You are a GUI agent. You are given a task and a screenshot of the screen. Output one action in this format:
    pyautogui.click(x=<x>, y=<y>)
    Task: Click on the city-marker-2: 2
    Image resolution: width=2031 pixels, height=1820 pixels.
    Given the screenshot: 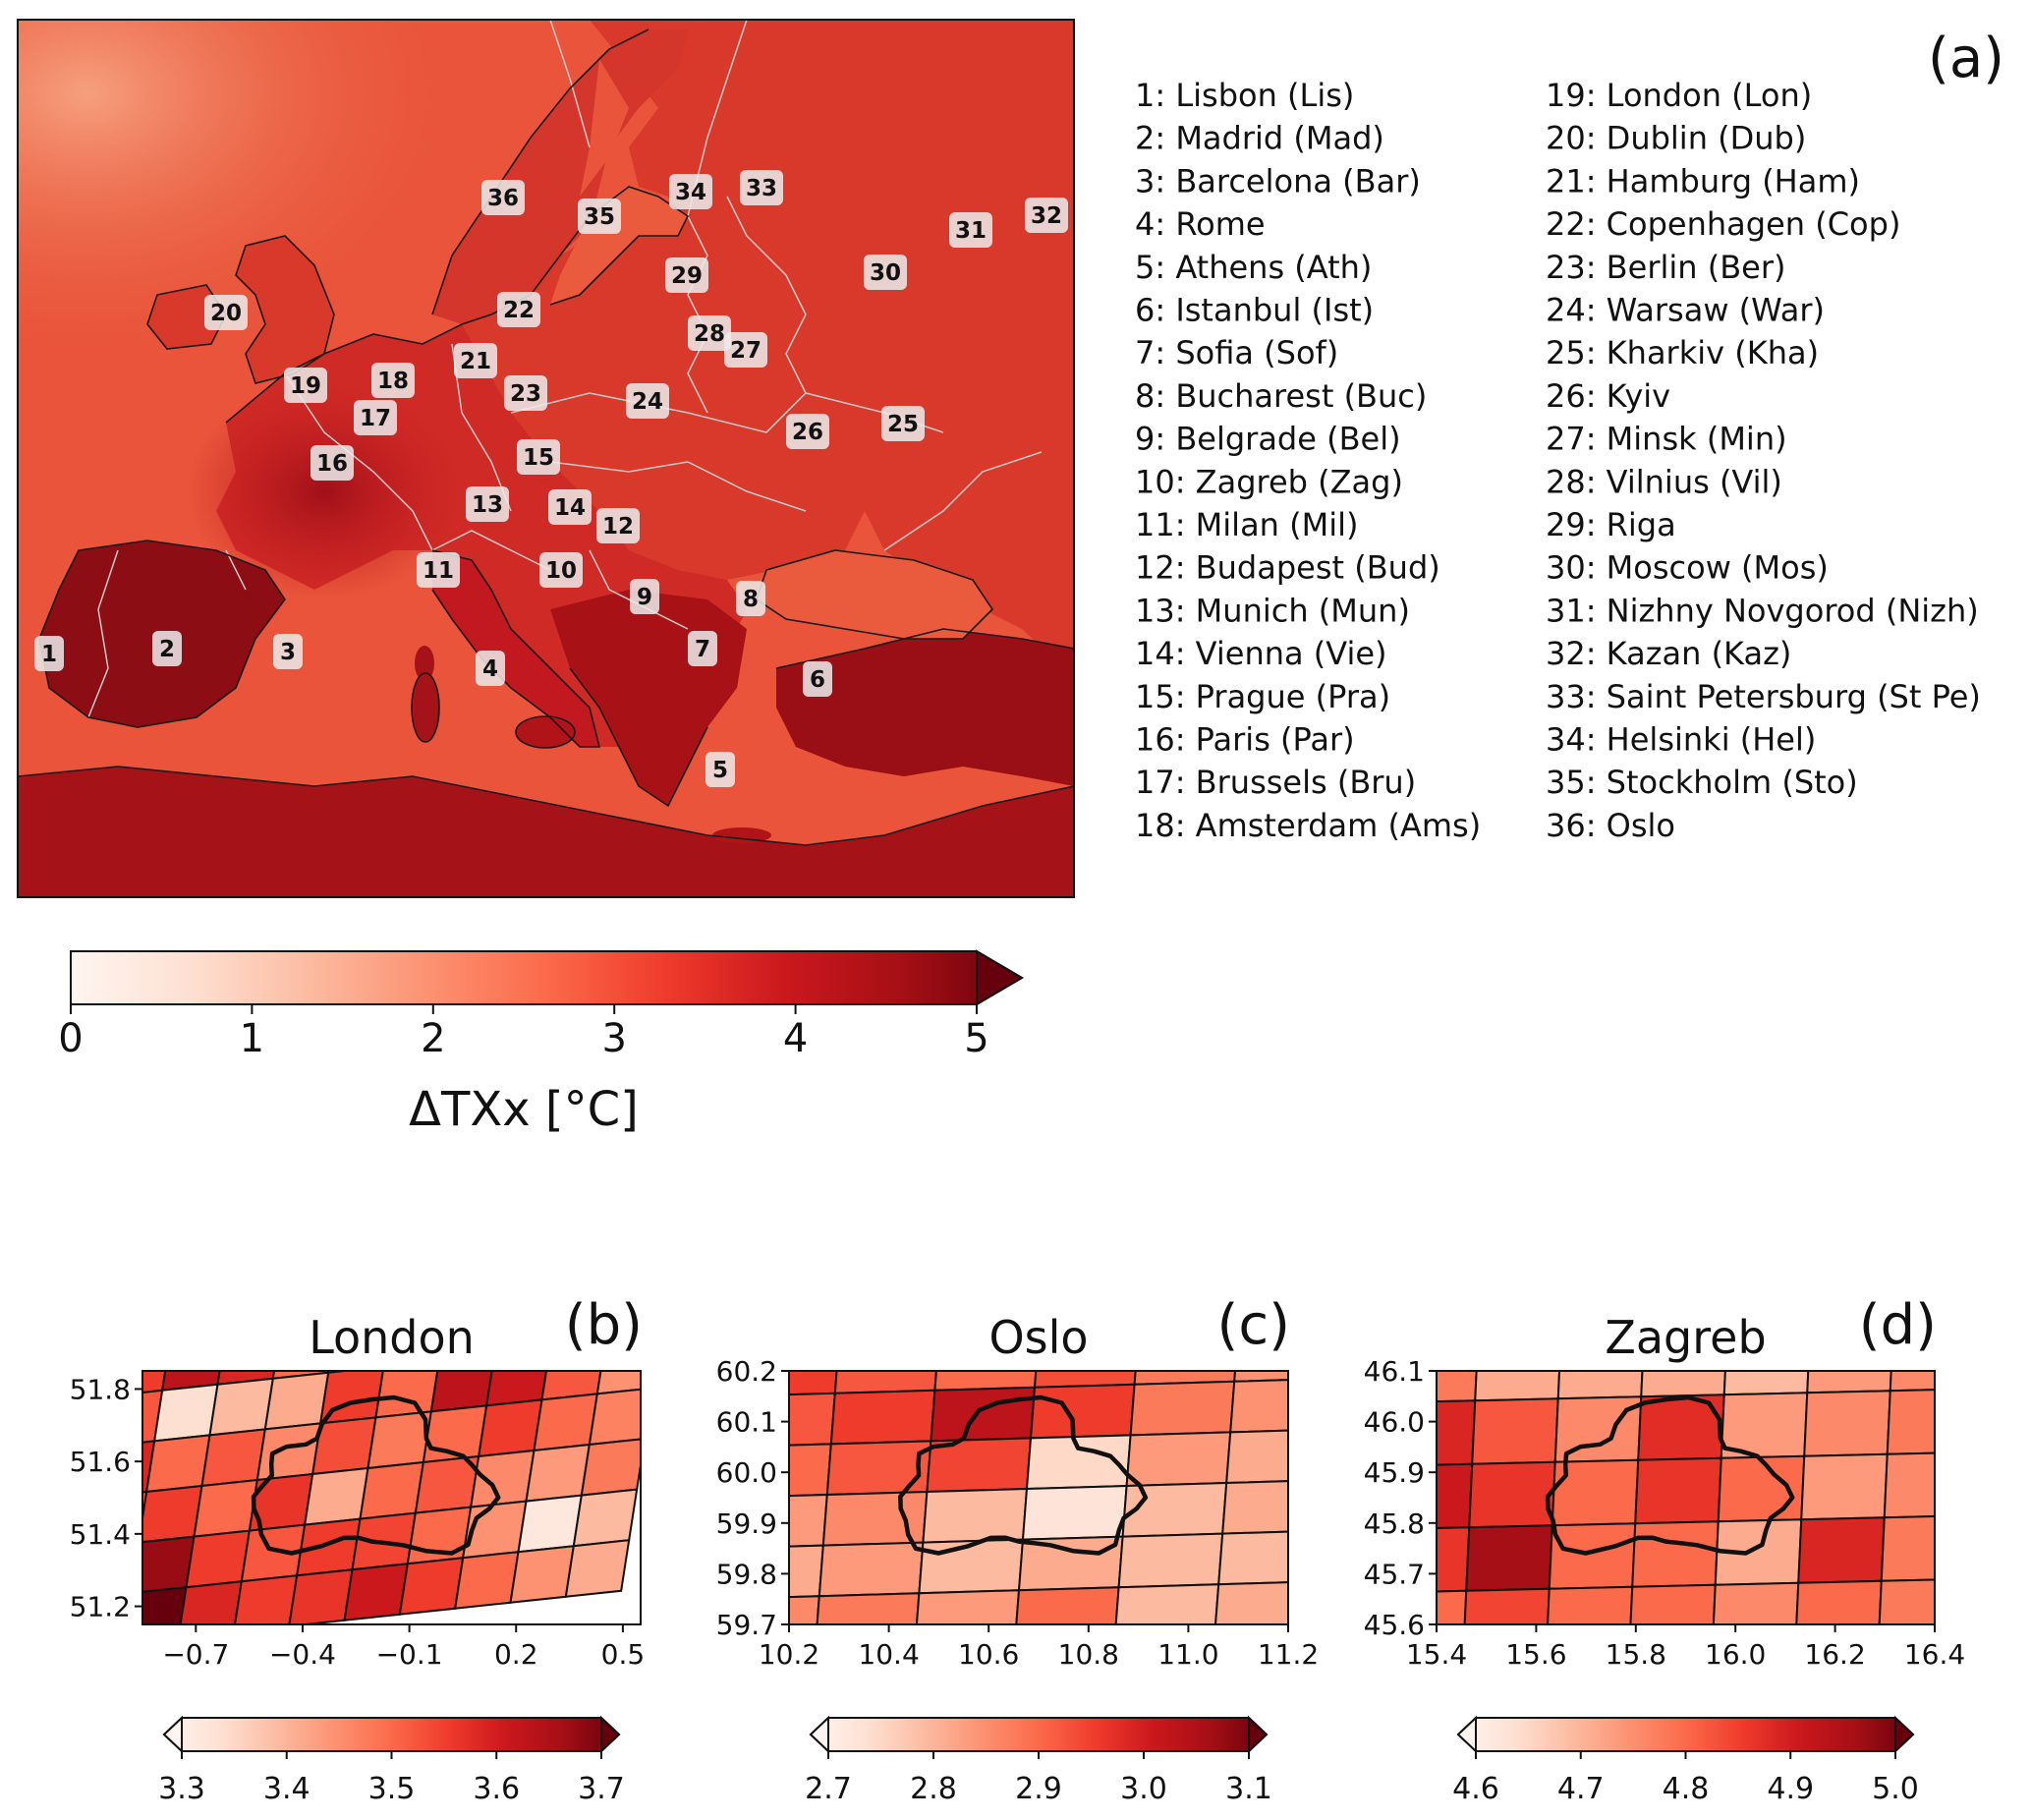 What is the action you would take?
    pyautogui.click(x=167, y=648)
    